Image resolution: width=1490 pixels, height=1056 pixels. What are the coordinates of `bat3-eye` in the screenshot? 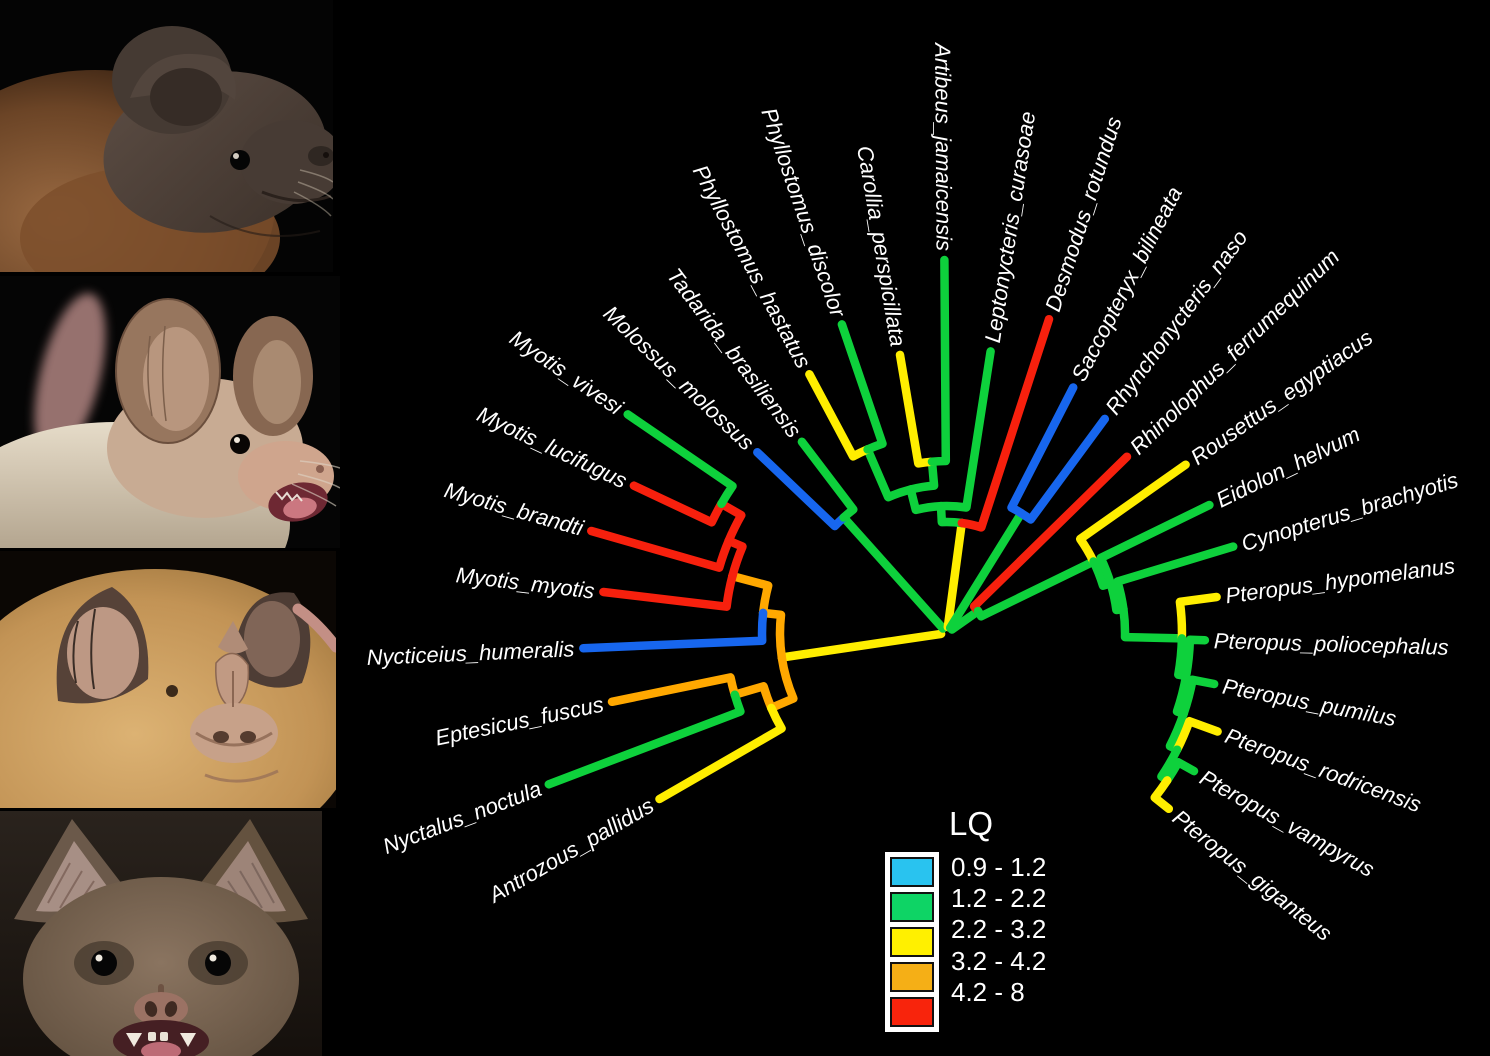 It's located at (172, 691).